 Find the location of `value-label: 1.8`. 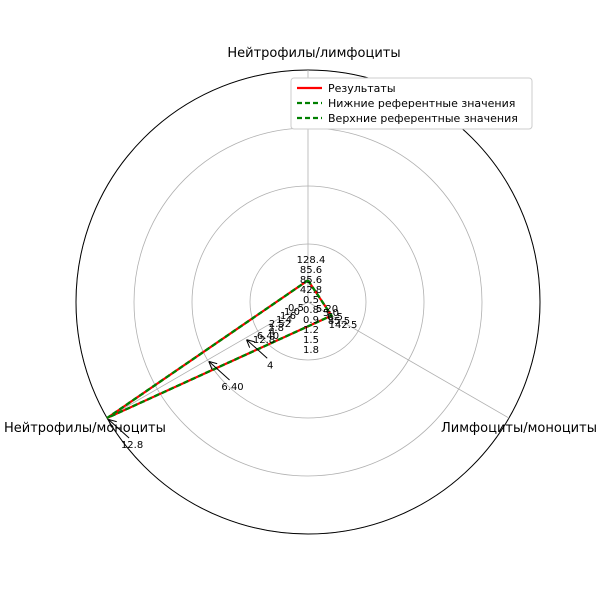

value-label: 1.8 is located at coordinates (311, 350).